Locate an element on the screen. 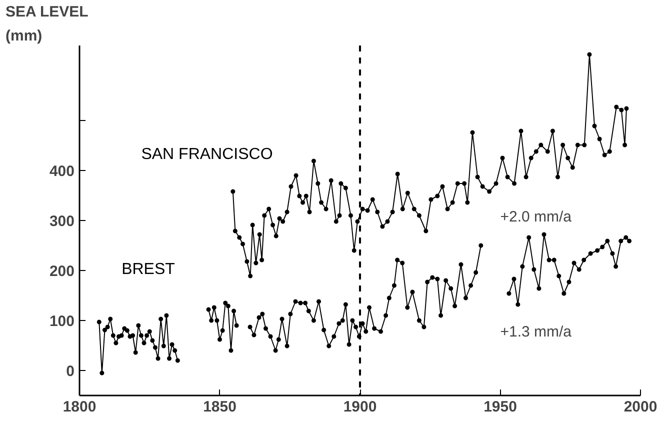  series-label: SAN FRANCISCO is located at coordinates (207, 154).